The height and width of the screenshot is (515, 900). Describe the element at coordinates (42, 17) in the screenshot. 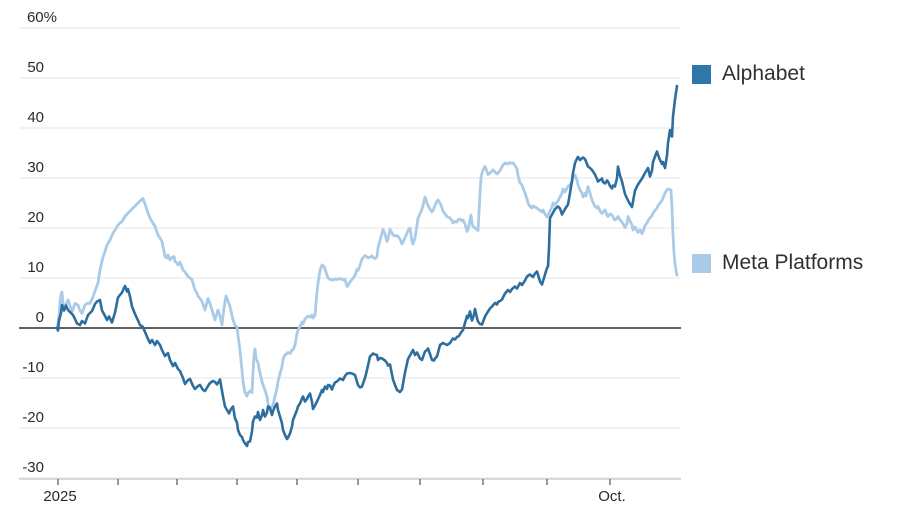

I see `y-axis-tick-label: 60%` at that location.